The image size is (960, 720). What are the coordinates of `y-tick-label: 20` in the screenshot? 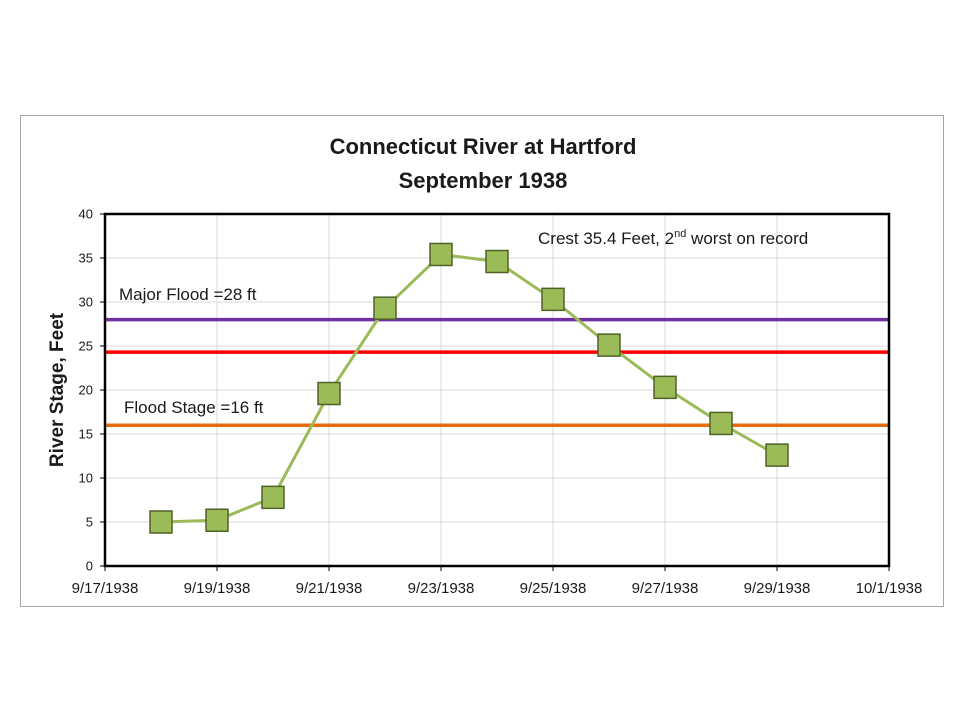 It's located at (86, 390).